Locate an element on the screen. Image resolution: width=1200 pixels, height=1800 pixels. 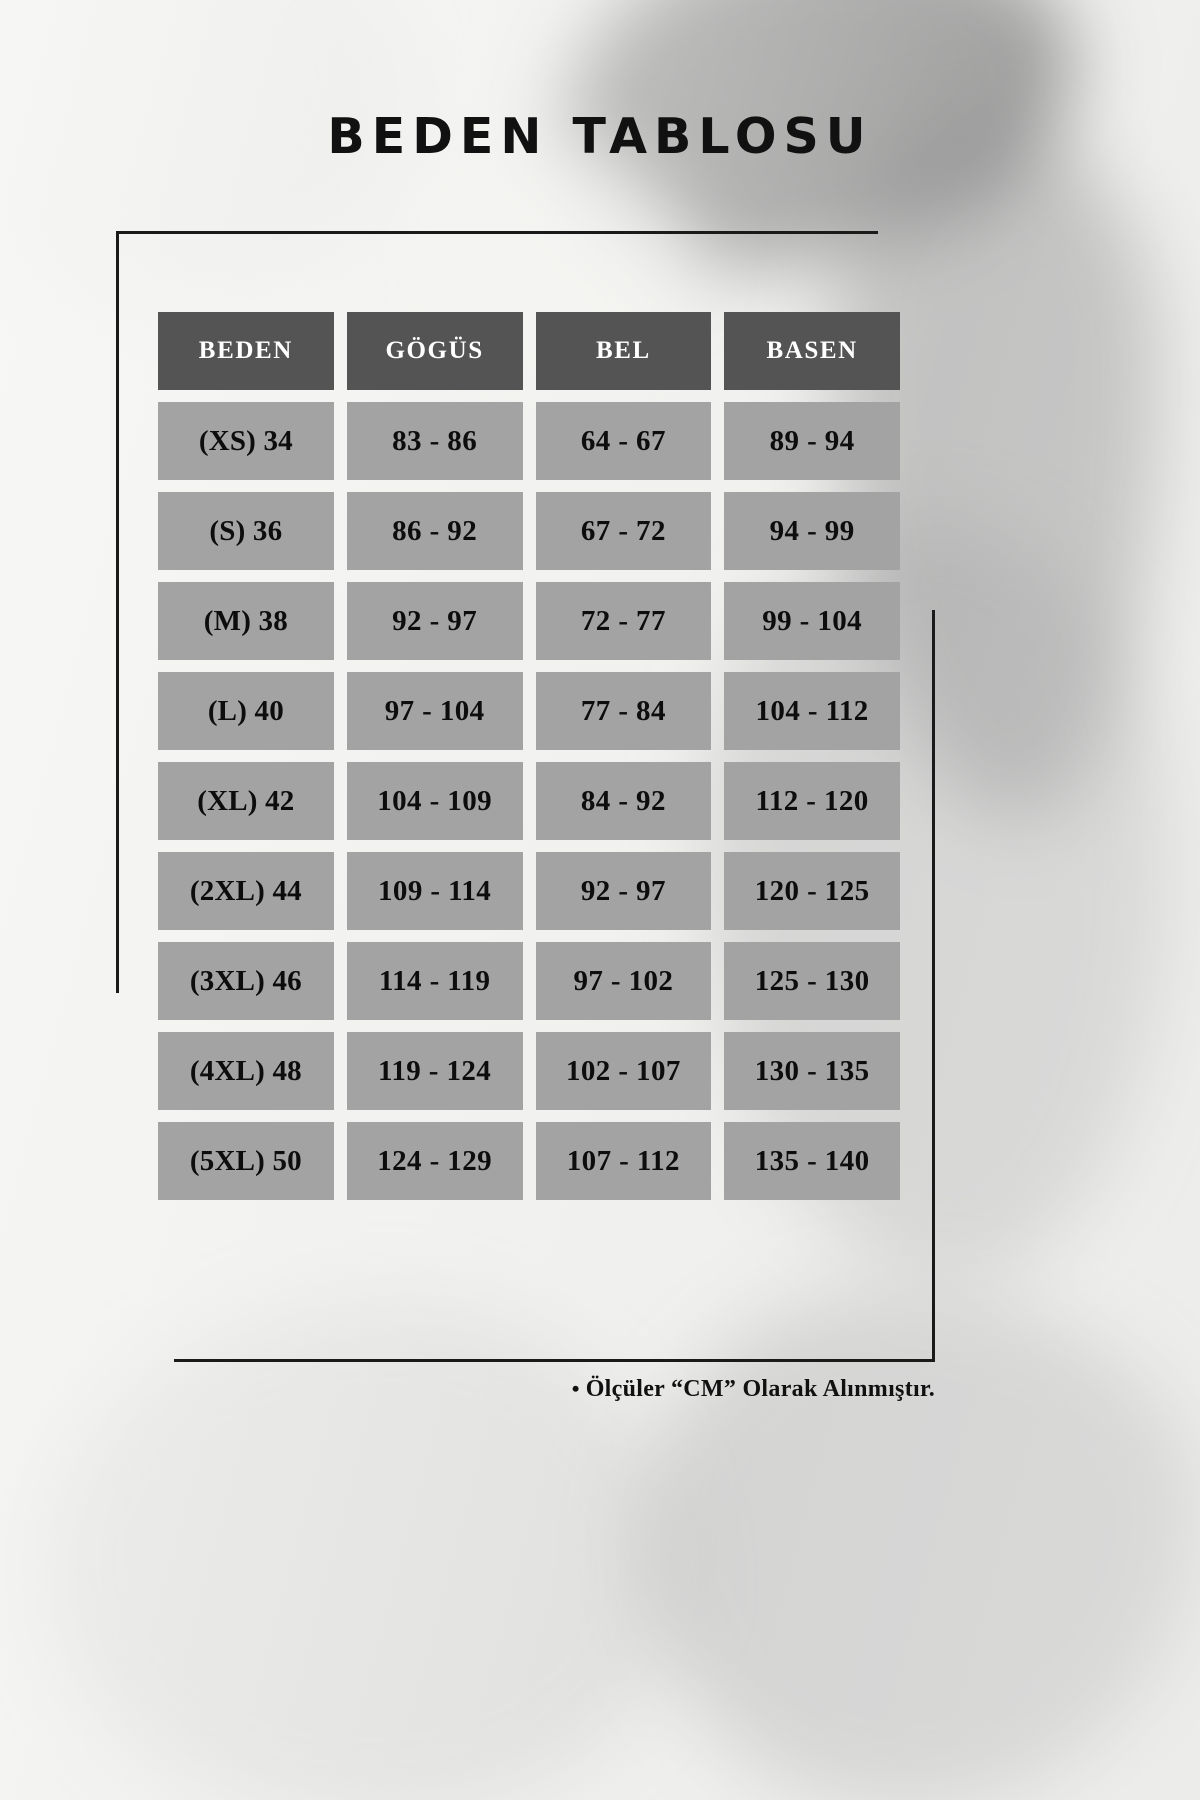
cell-gogus: 119 - 124 is located at coordinates (434, 1071).